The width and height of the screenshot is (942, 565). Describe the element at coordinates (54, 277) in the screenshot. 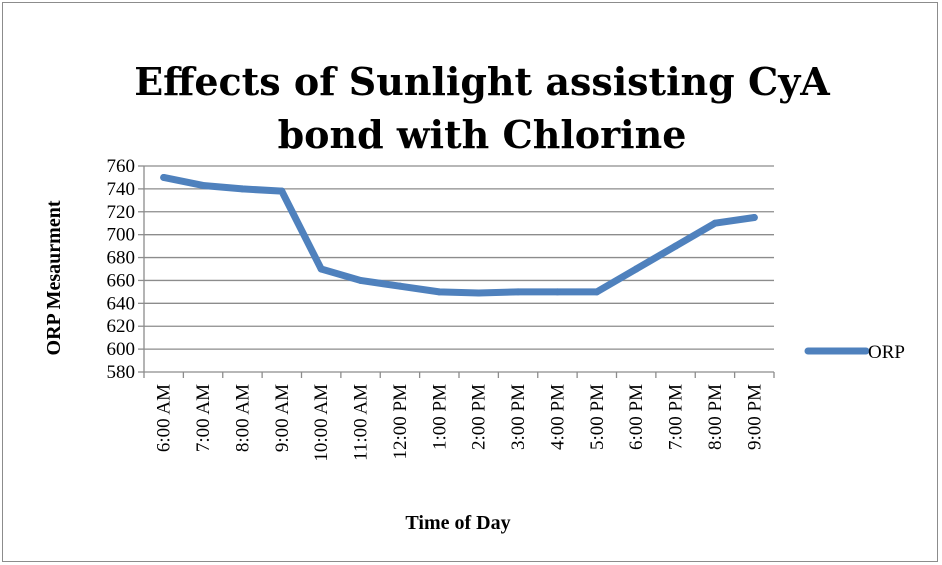

I see `y-axis-title: ORP Mesaurment` at that location.